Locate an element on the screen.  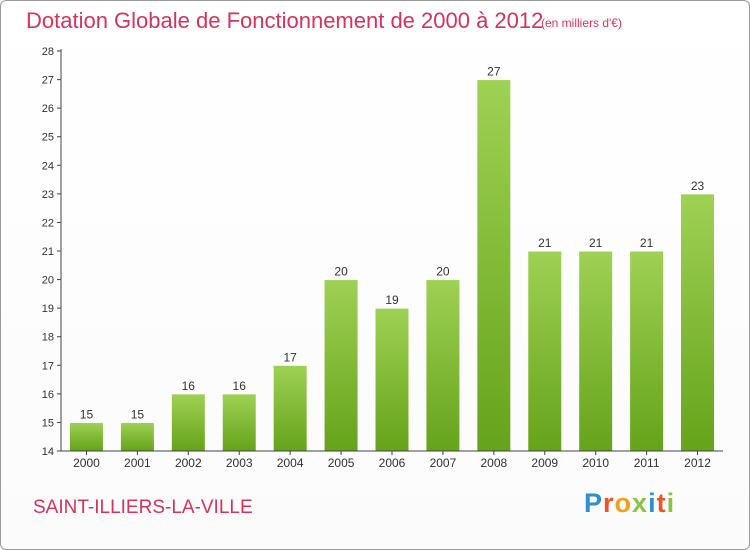
logo-letter: r is located at coordinates (609, 503).